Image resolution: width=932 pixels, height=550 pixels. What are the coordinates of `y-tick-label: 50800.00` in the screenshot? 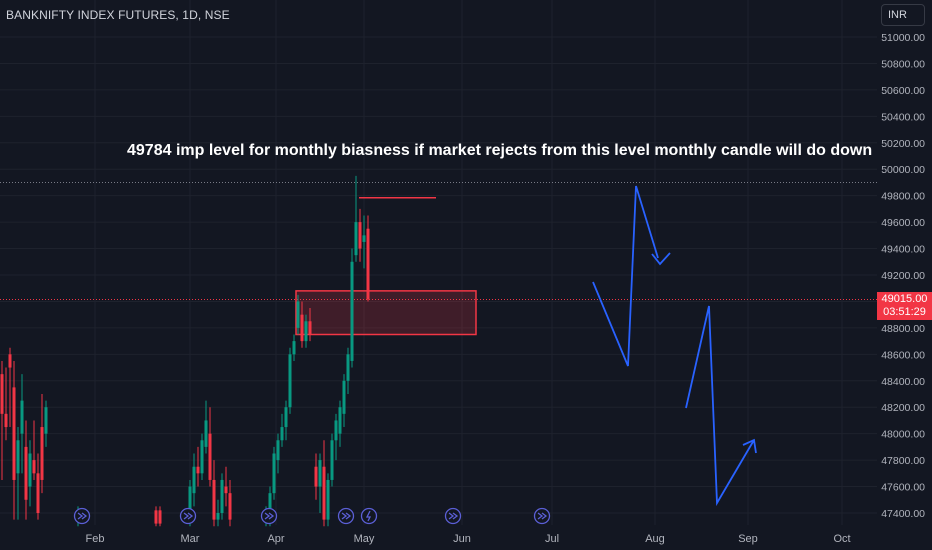 It's located at (903, 64).